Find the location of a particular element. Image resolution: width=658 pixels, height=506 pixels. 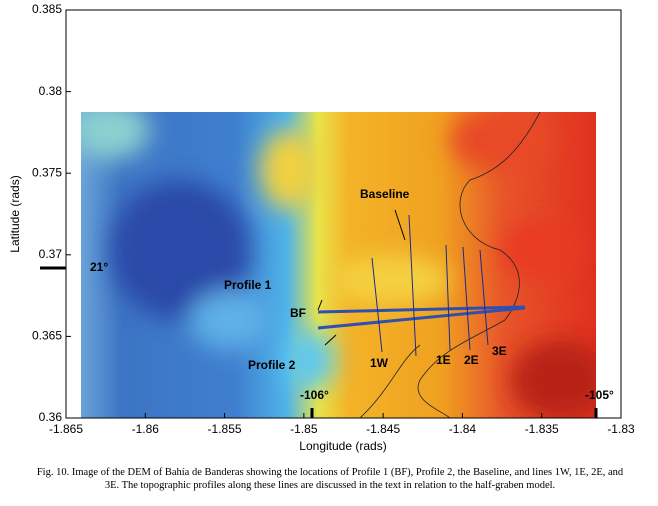

annotation: -105° is located at coordinates (599, 395).